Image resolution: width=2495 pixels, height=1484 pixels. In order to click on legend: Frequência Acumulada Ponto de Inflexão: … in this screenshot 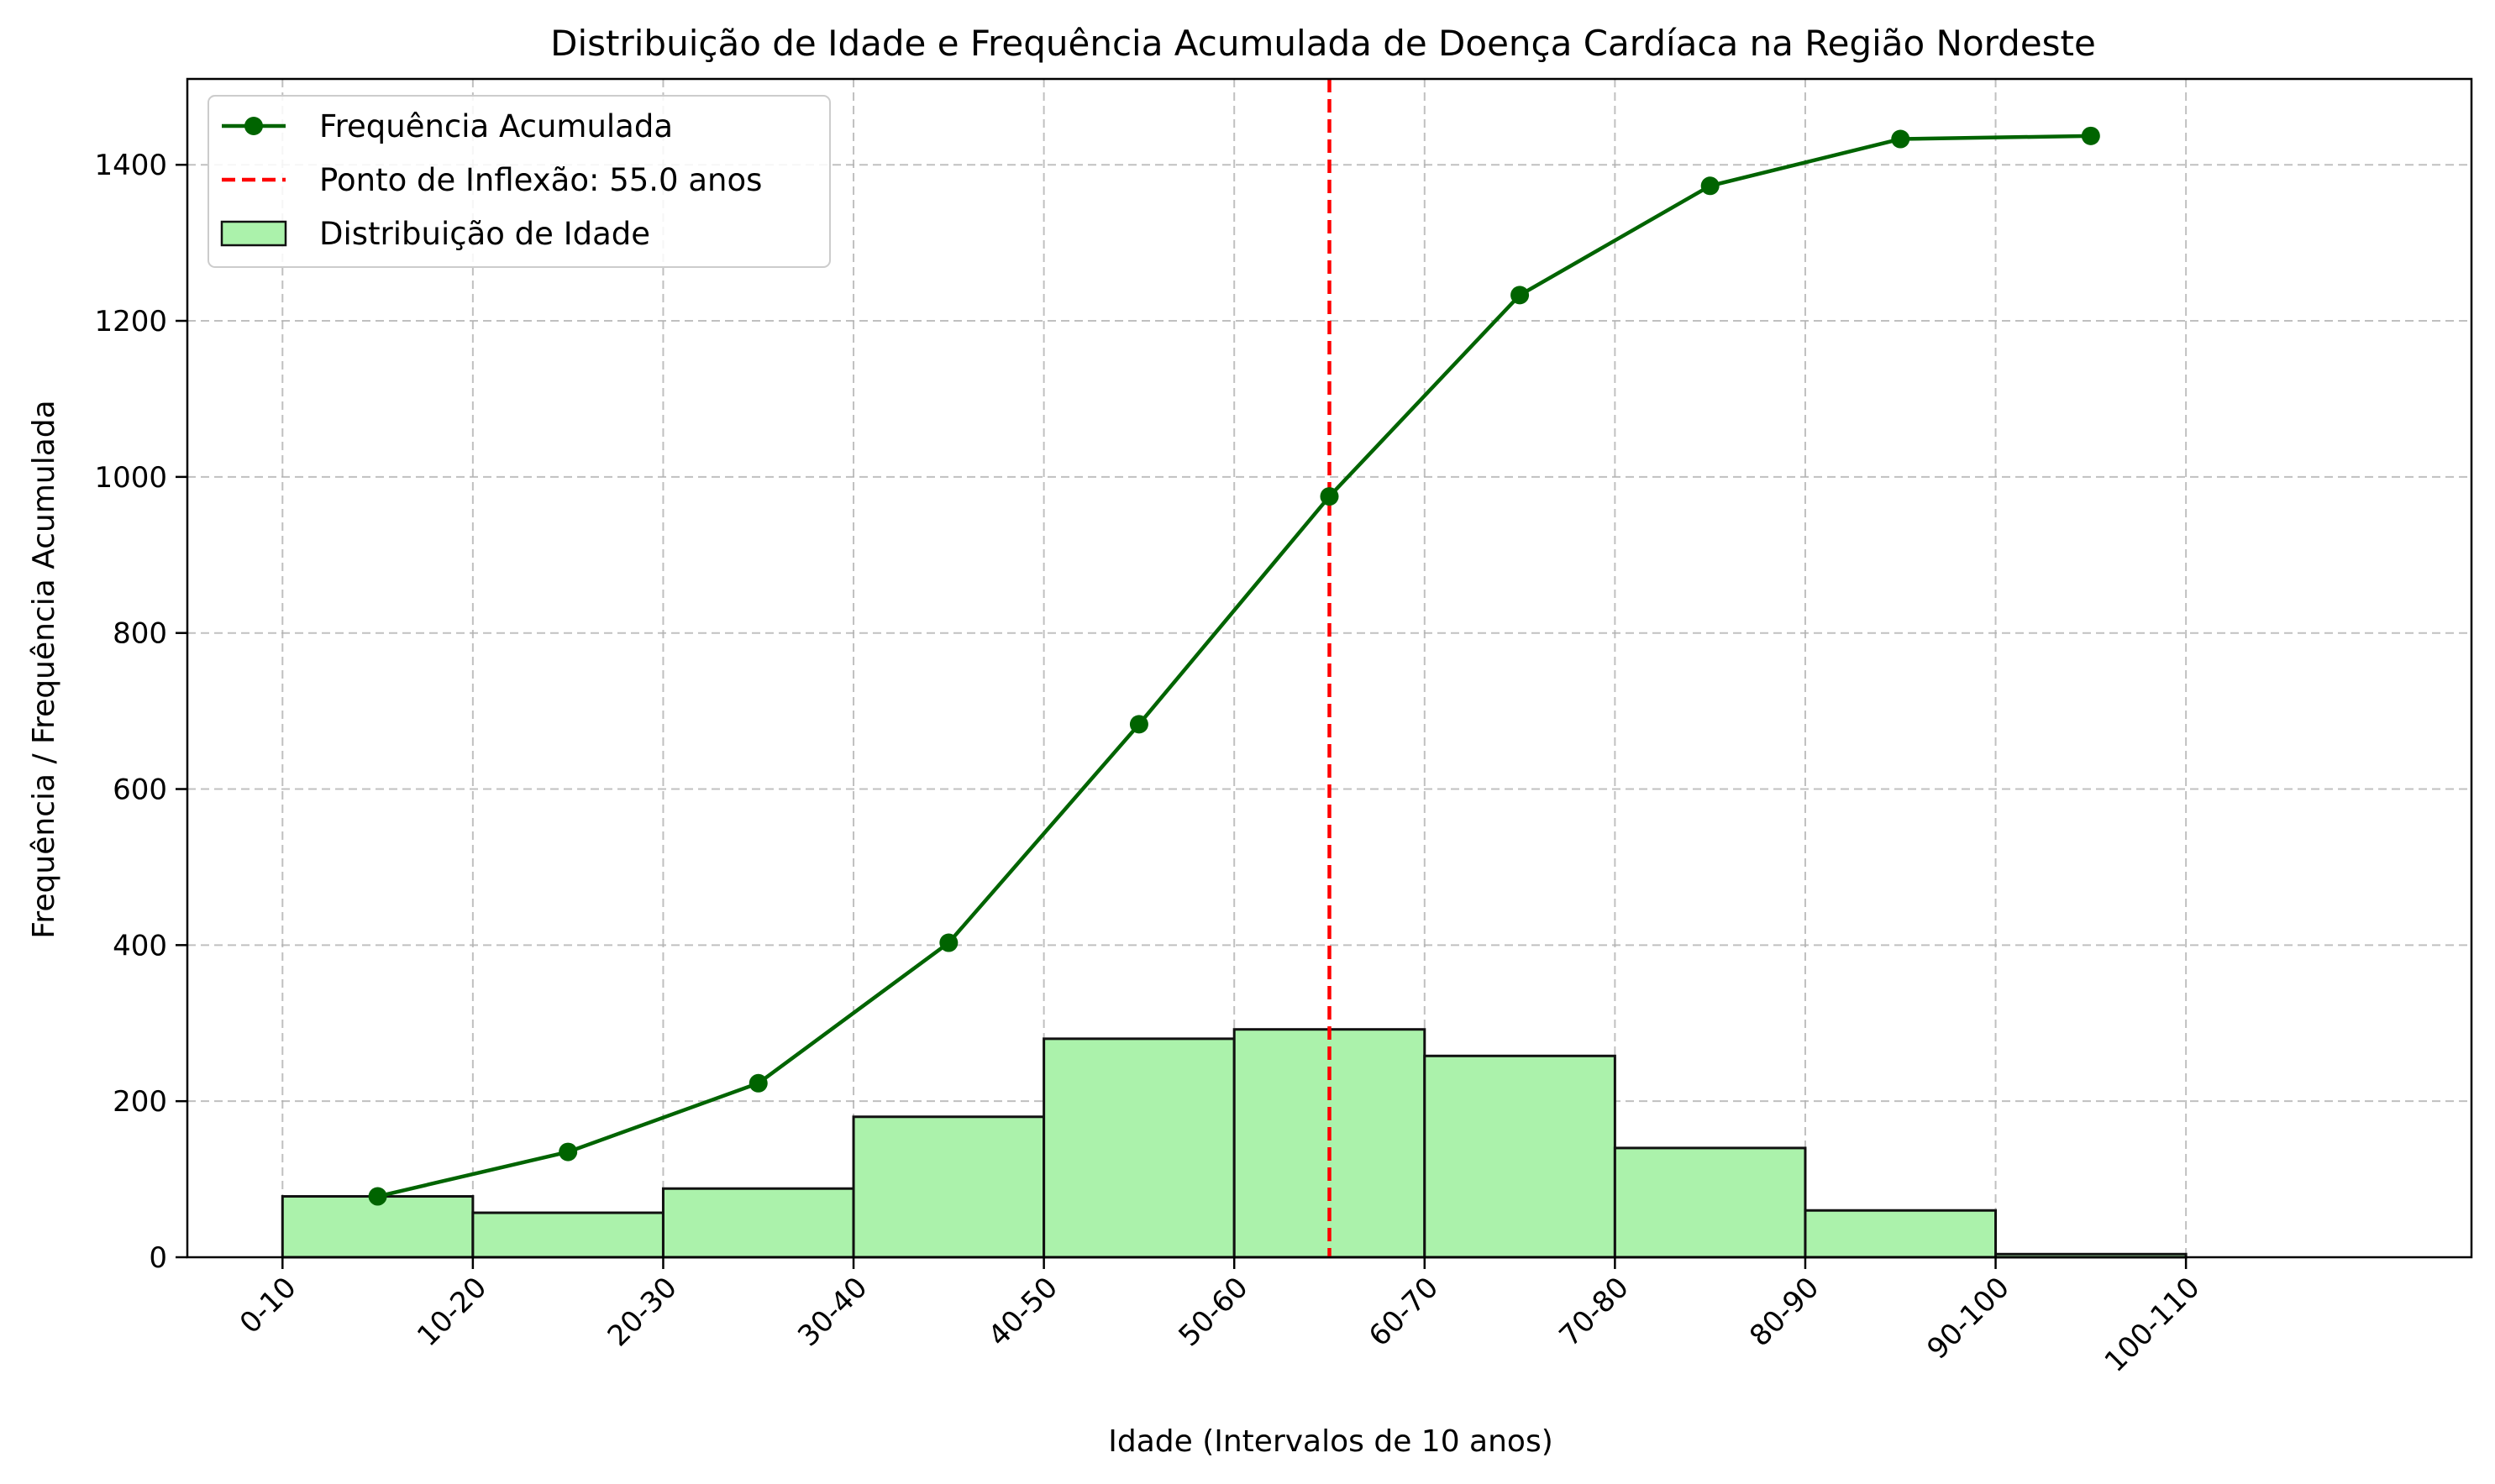, I will do `click(519, 181)`.